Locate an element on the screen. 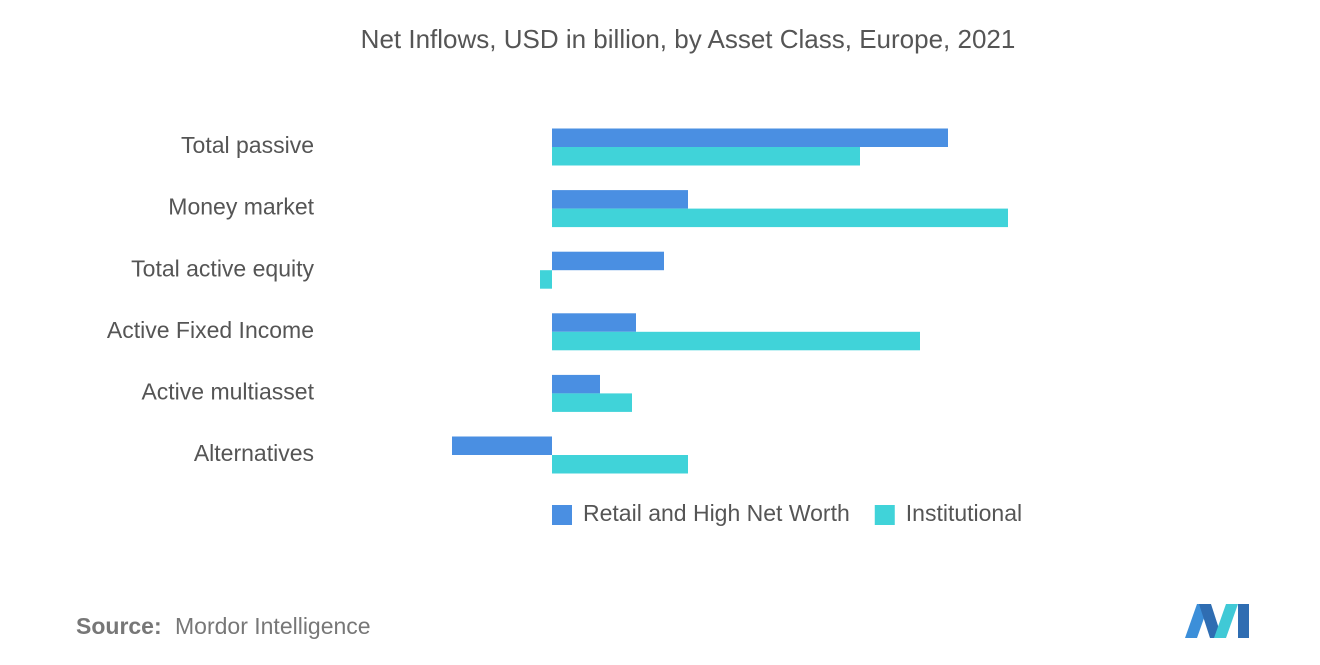  y-tick-label: Active multiasset is located at coordinates (227, 391).